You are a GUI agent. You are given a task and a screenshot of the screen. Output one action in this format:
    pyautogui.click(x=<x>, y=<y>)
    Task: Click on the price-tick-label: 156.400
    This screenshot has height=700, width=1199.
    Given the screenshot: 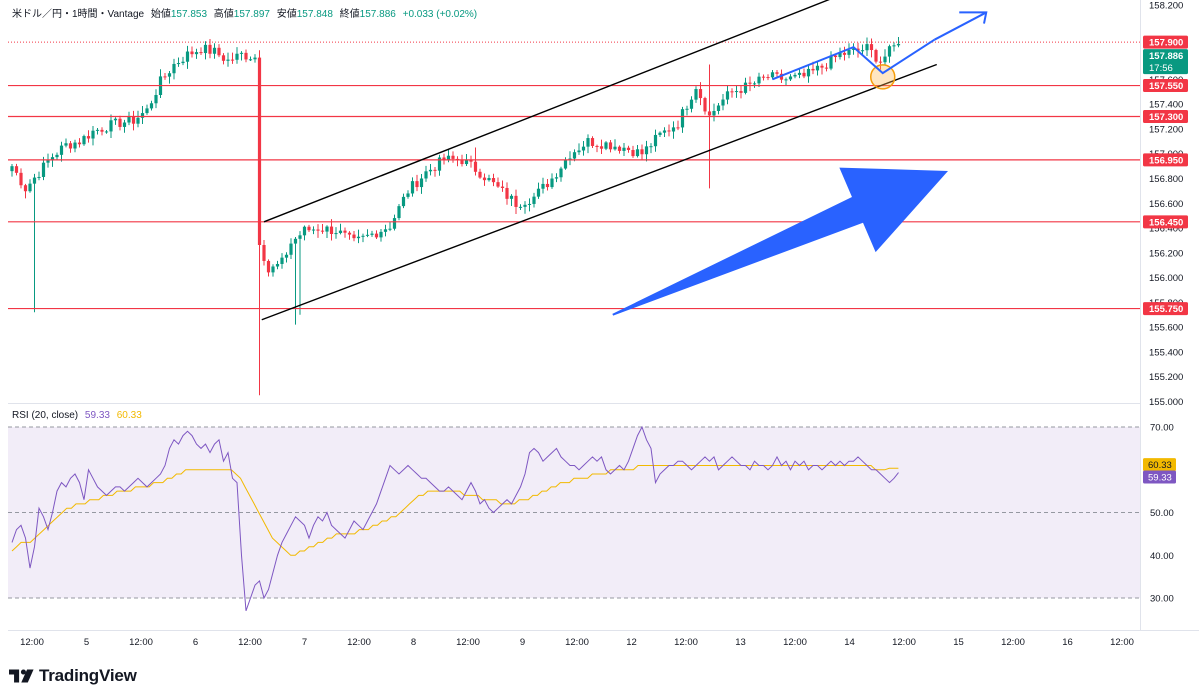 What is the action you would take?
    pyautogui.click(x=1166, y=229)
    